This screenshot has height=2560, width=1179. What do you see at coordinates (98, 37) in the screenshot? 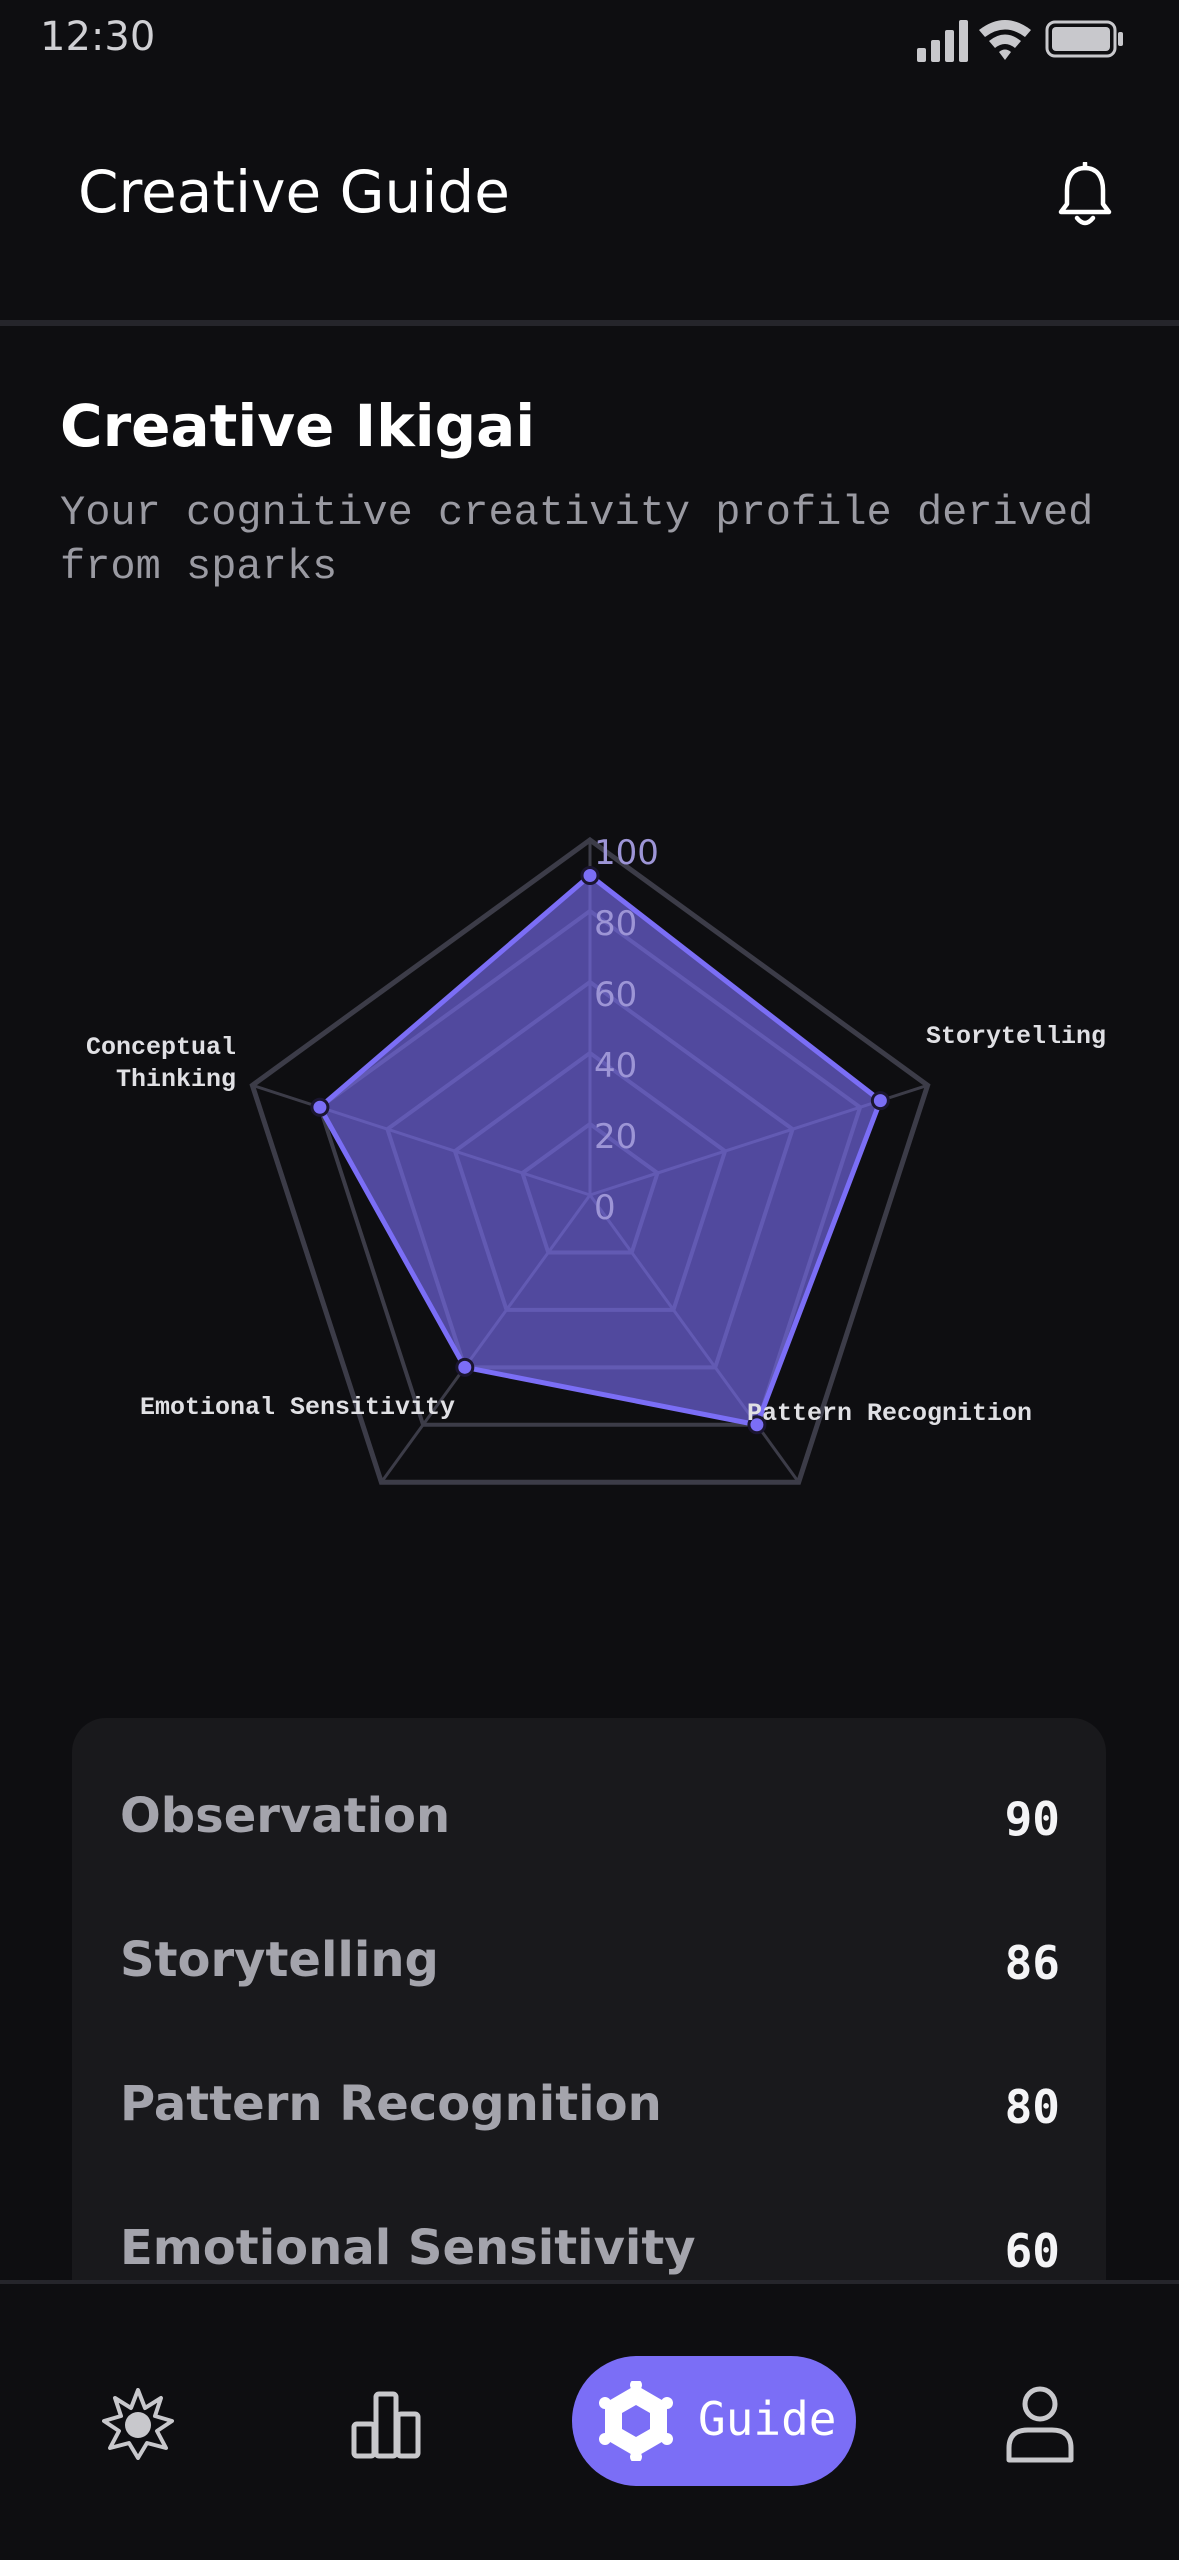
I see `status-time: 12:30` at bounding box center [98, 37].